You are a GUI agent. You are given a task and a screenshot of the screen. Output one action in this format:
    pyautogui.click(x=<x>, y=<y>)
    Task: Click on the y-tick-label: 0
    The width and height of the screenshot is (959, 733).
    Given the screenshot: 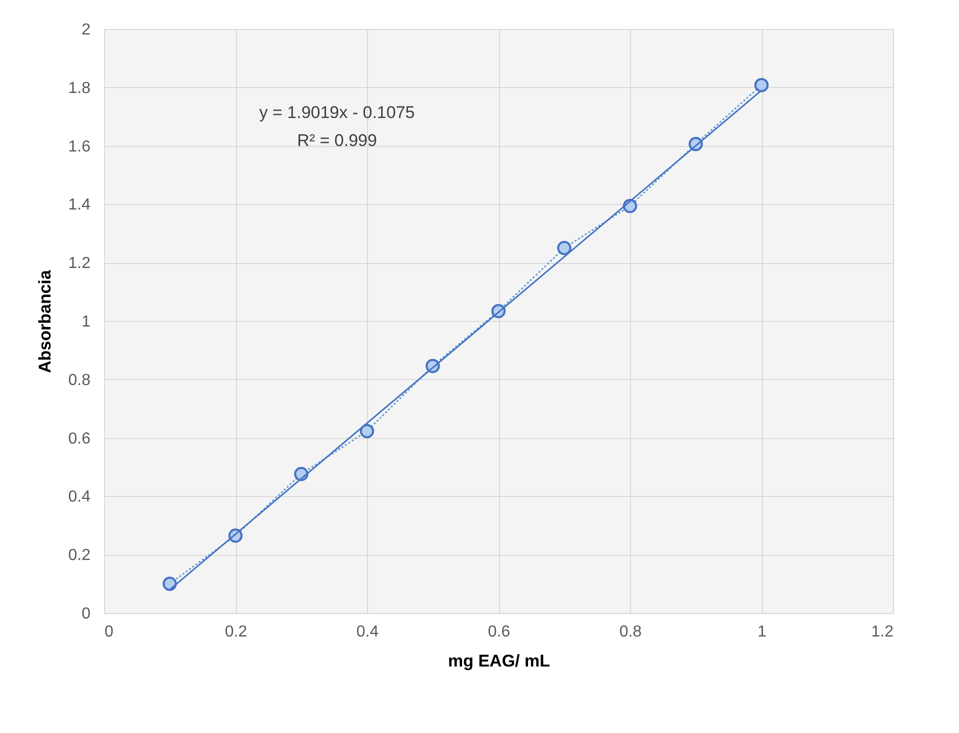 What is the action you would take?
    pyautogui.click(x=86, y=614)
    